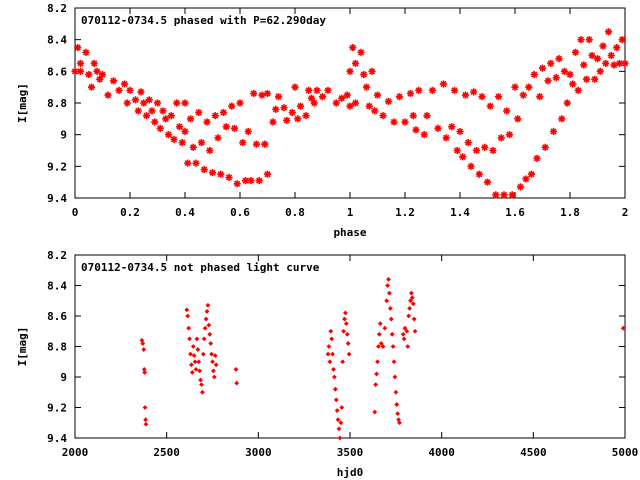  I want to click on y-tick-label: 8.4, so click(57, 40).